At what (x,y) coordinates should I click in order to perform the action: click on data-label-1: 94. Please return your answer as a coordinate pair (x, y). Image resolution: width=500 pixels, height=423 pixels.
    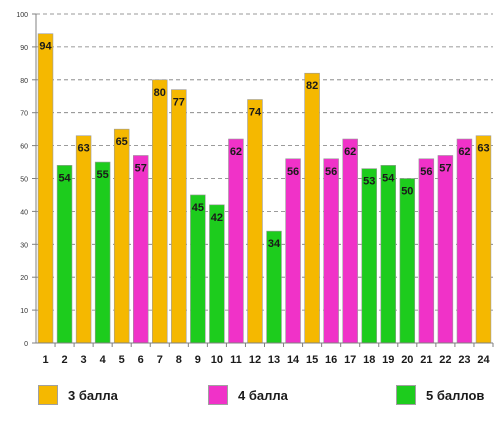
    Looking at the image, I should click on (45, 47).